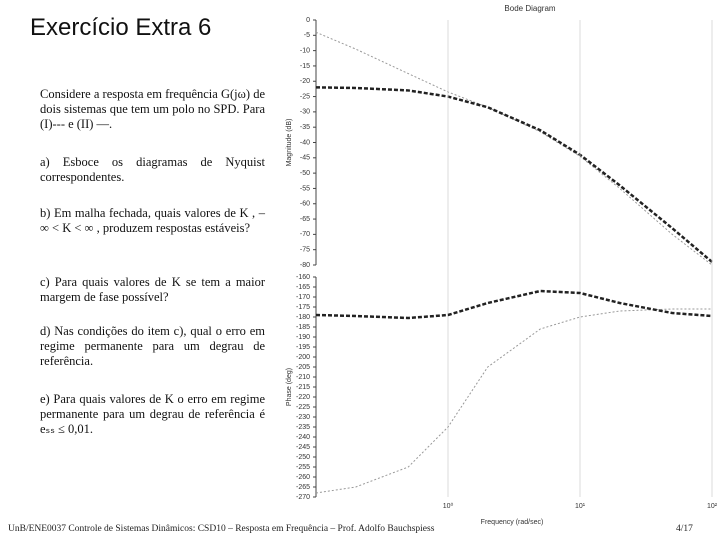 Image resolution: width=720 pixels, height=540 pixels. Describe the element at coordinates (303, 307) in the screenshot. I see `y-tick-label: -175` at that location.